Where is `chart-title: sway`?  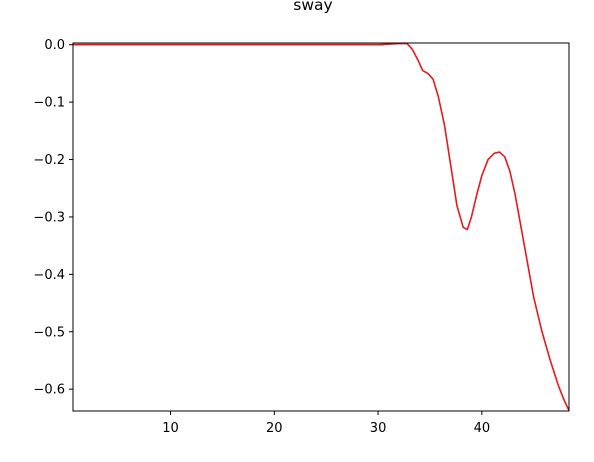
chart-title: sway is located at coordinates (312, 7).